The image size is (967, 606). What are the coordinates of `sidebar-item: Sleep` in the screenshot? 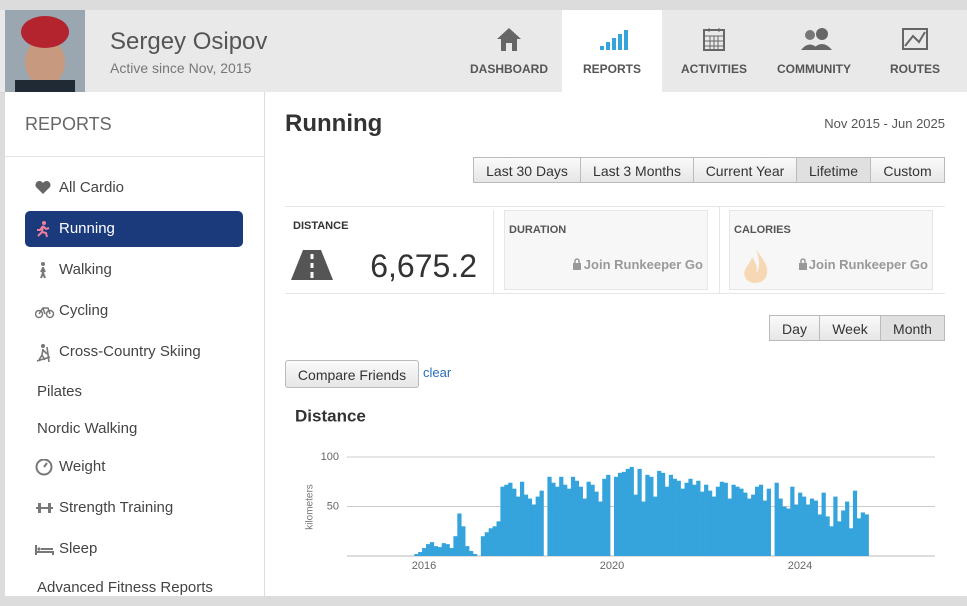 It's located at (134, 549).